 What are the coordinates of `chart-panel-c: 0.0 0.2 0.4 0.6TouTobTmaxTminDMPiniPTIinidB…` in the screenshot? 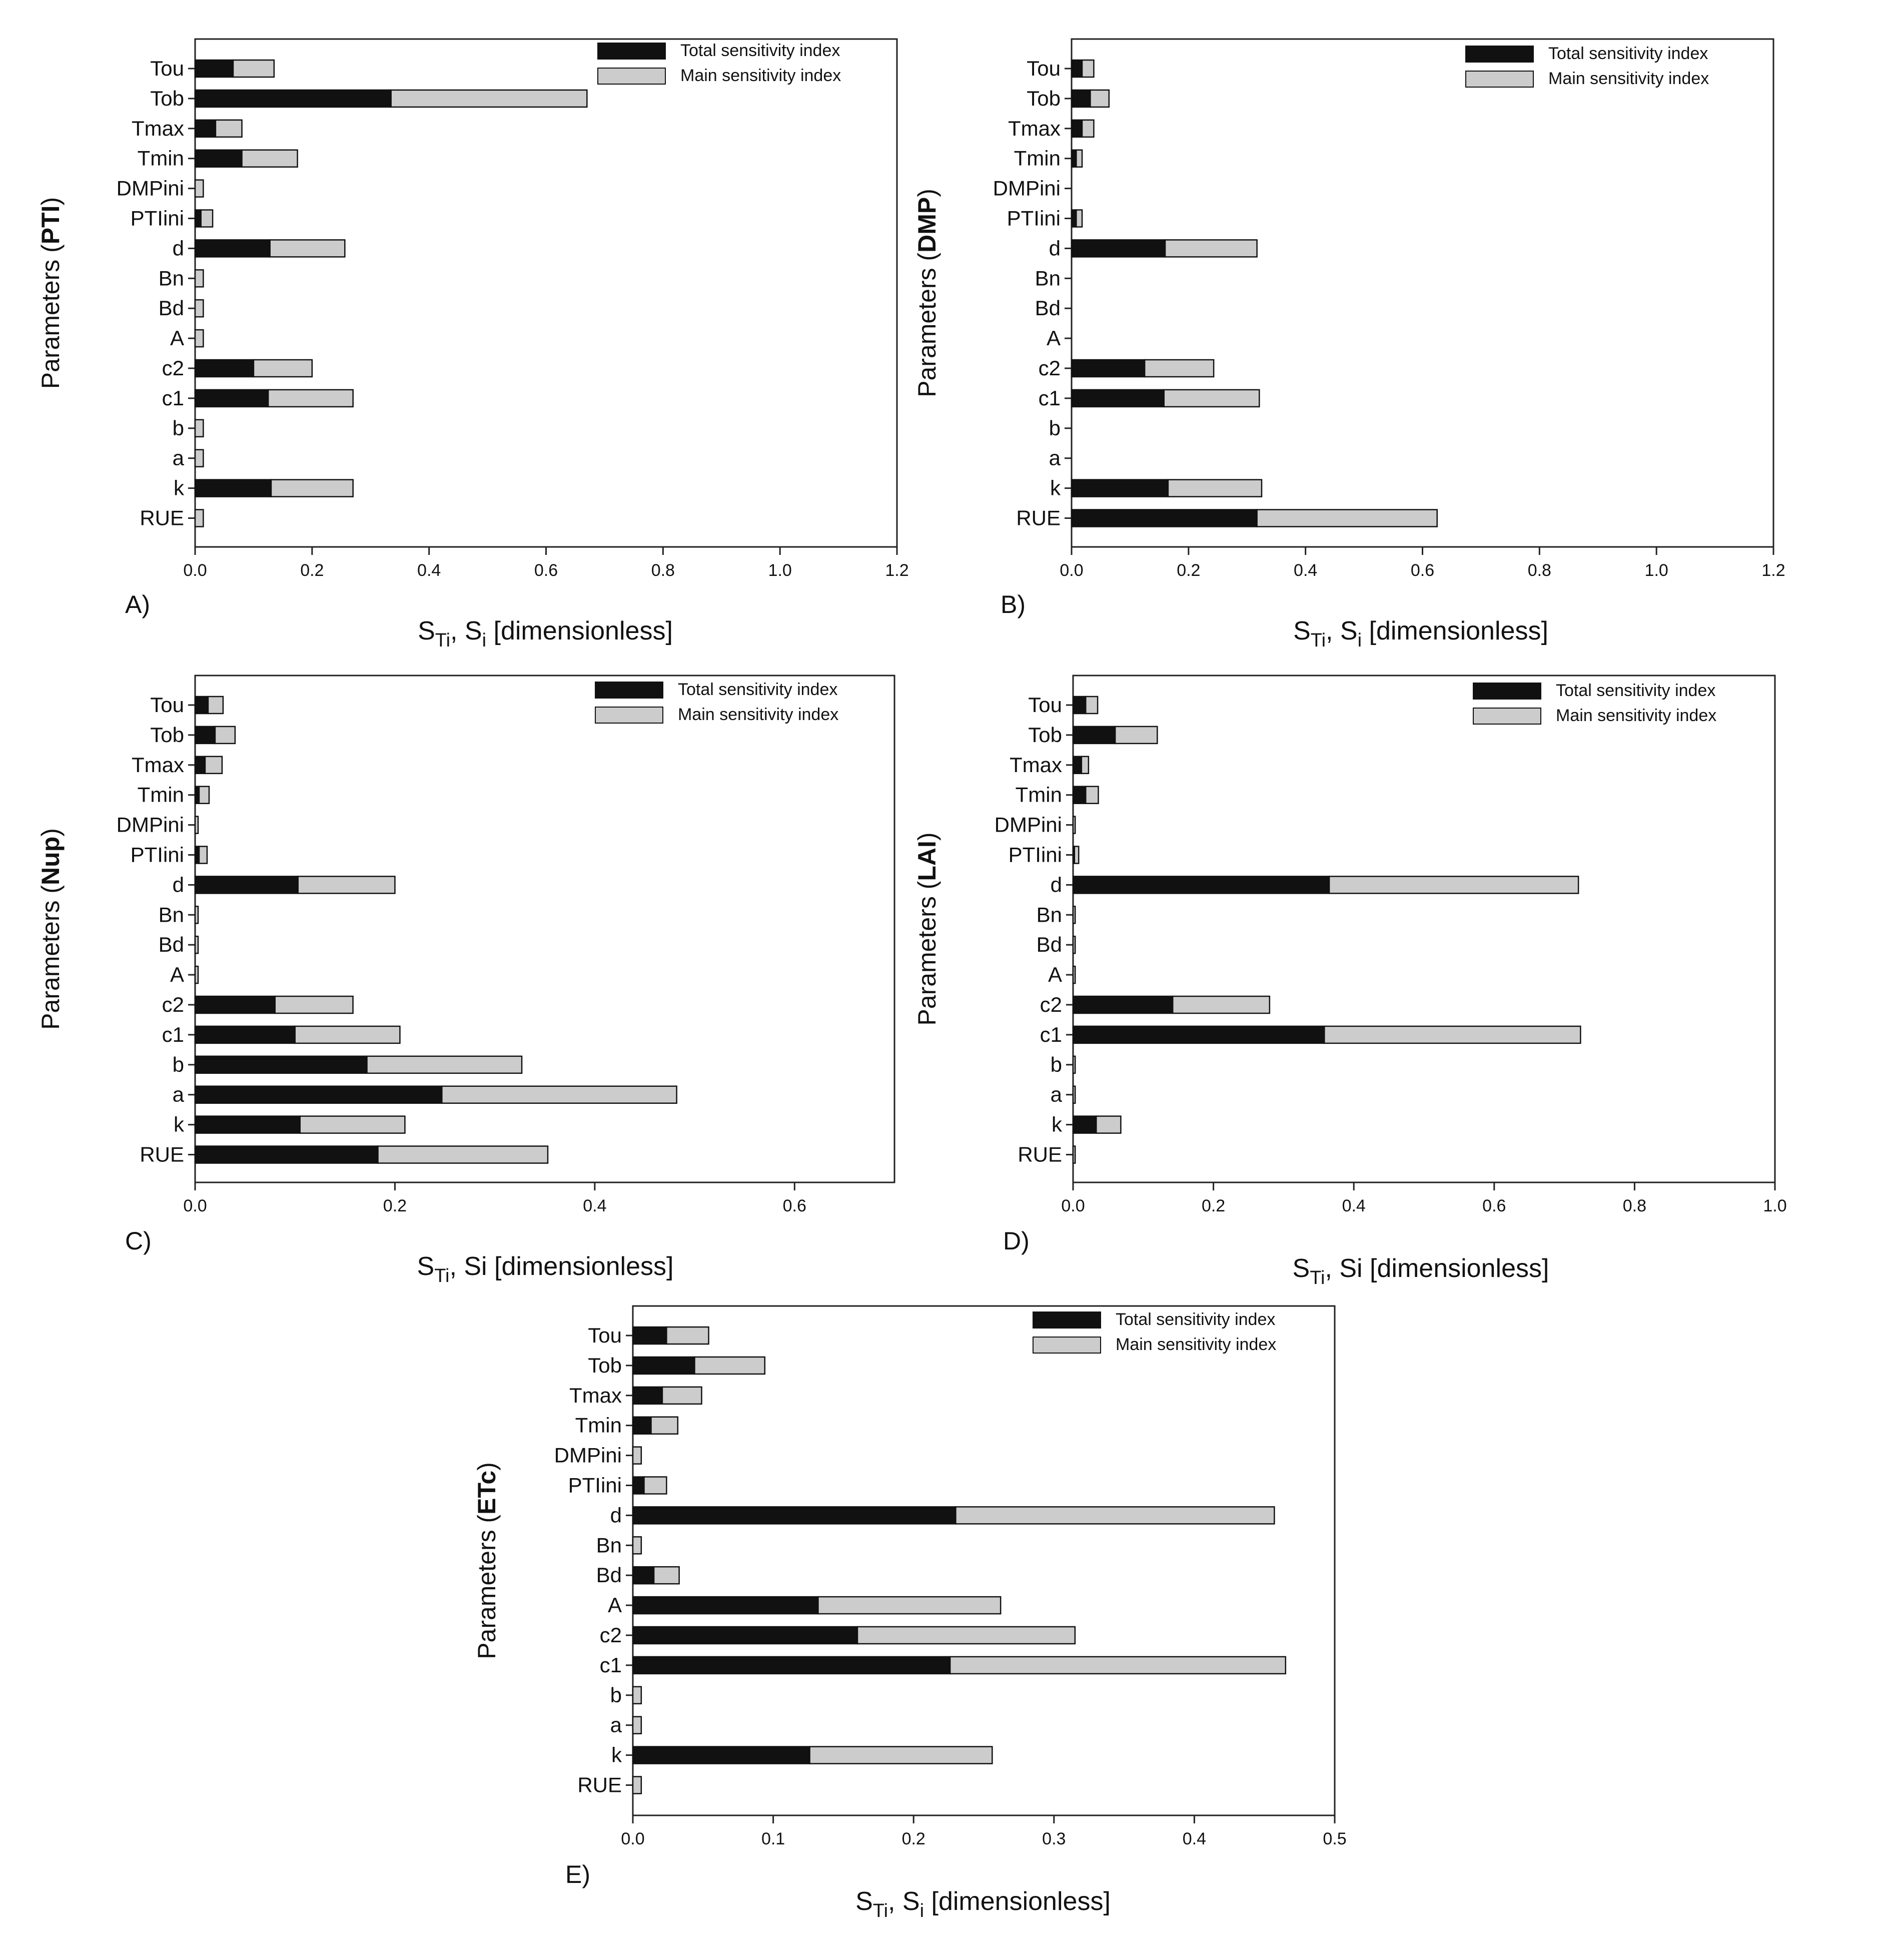 It's located at (466, 980).